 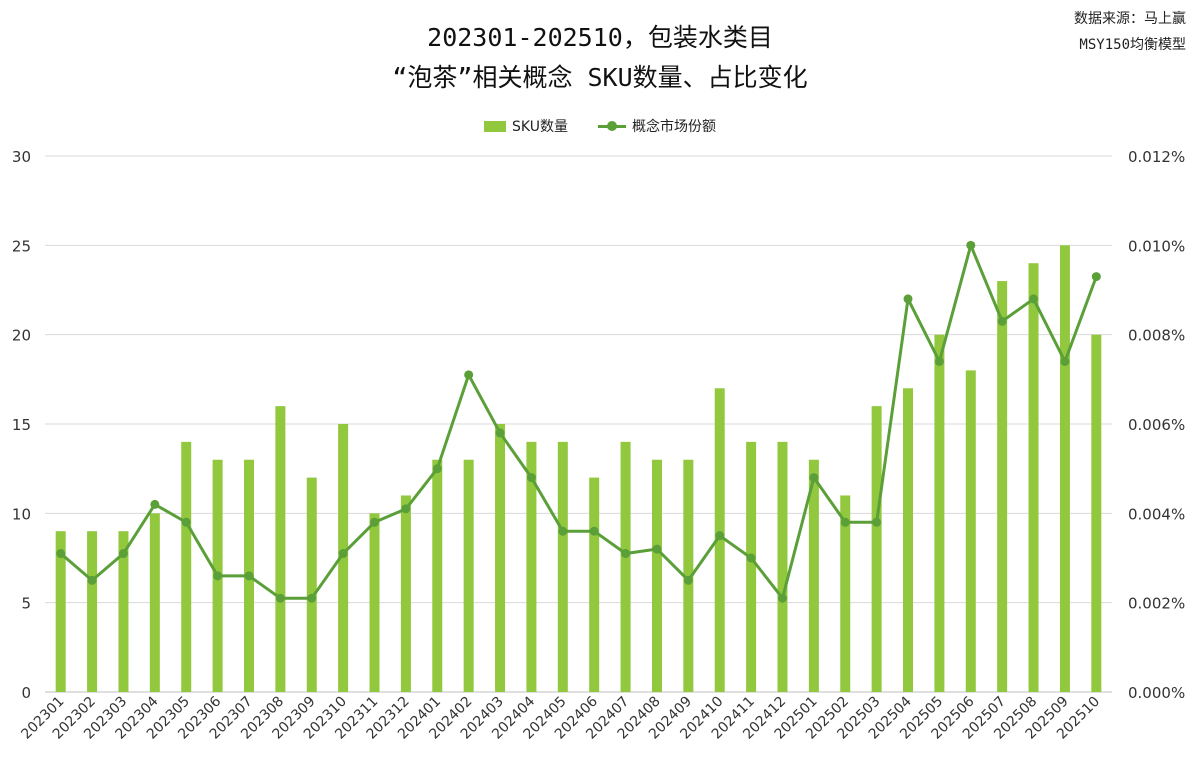 What do you see at coordinates (600, 37) in the screenshot?
I see `chart-title-line1: 202301-202510，包装水类目` at bounding box center [600, 37].